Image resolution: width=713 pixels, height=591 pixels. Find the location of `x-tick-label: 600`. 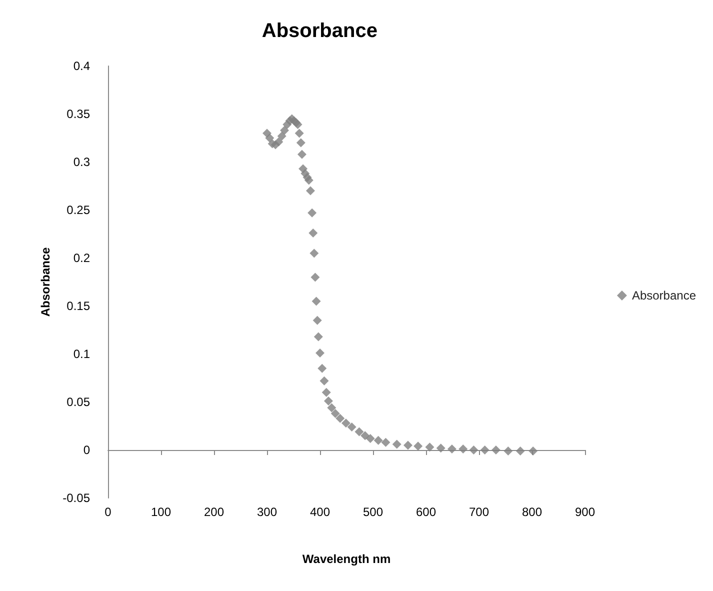

x-tick-label: 600 is located at coordinates (426, 512).